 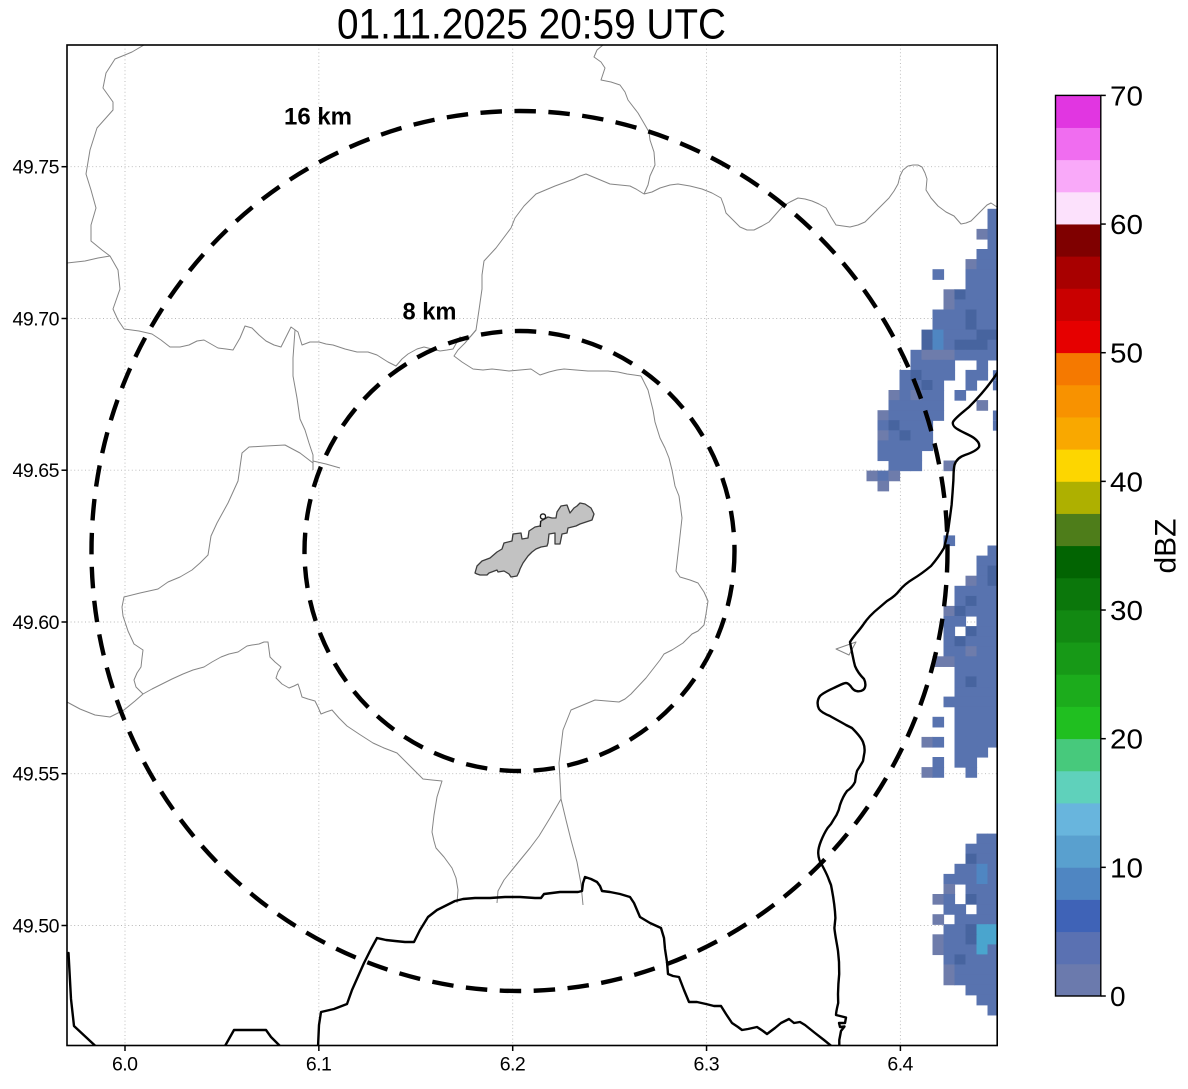 What do you see at coordinates (36, 319) in the screenshot?
I see `svg-text: 49.70` at bounding box center [36, 319].